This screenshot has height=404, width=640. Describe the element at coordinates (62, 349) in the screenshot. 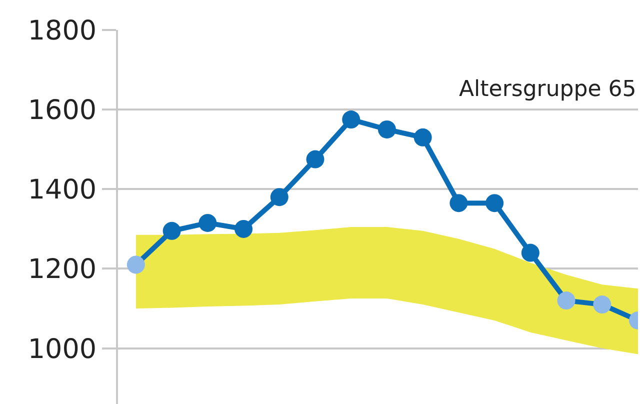

I see `y-tick-label: 1000` at that location.